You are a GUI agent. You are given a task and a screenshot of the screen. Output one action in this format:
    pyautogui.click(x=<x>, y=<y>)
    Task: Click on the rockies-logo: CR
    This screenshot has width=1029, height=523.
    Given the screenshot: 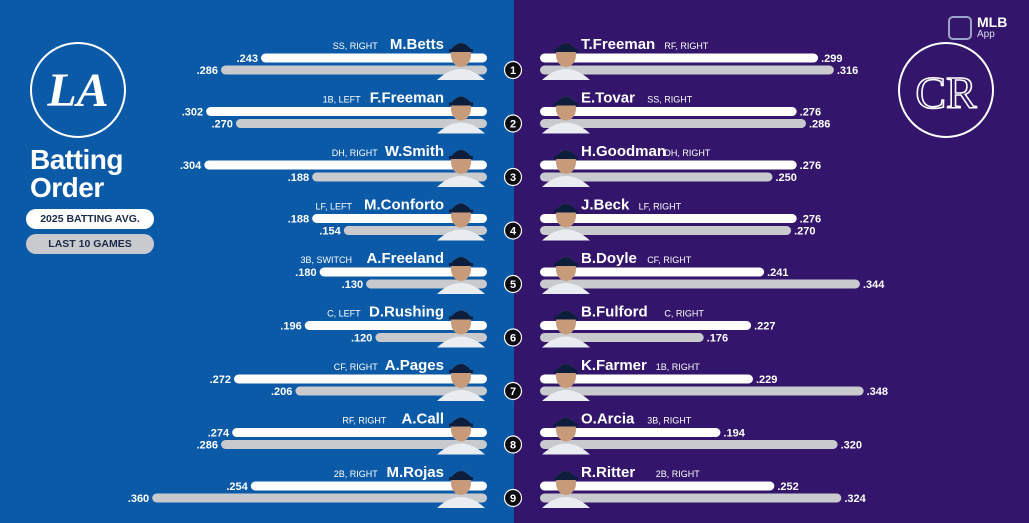 What is the action you would take?
    pyautogui.click(x=946, y=90)
    